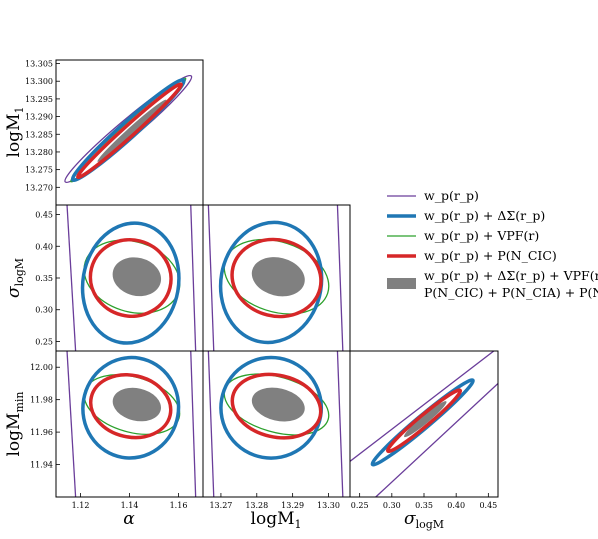  Describe the element at coordinates (41, 367) in the screenshot. I see `y-tick-label-logMmin-3: 12.00` at that location.